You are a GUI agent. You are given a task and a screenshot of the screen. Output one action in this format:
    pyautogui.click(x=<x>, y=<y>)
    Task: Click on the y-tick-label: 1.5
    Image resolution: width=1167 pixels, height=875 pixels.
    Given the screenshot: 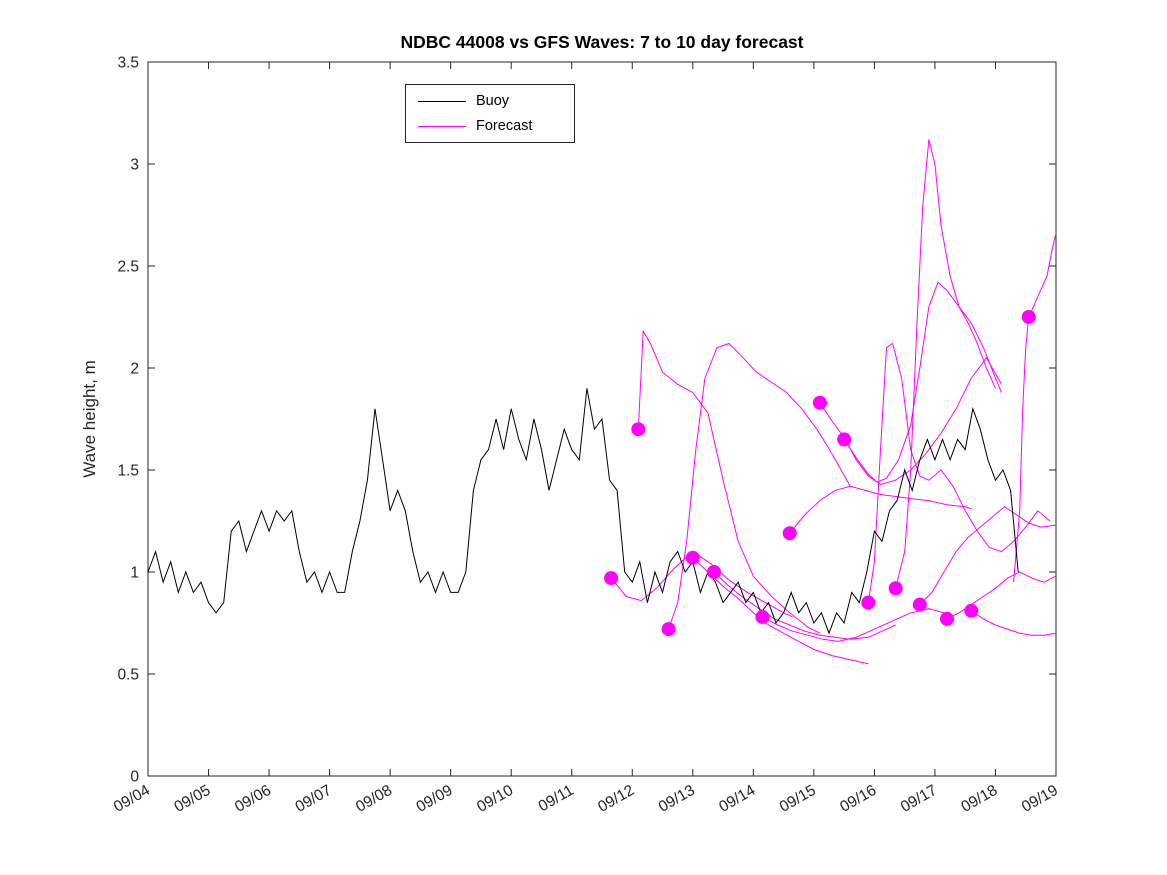 What is the action you would take?
    pyautogui.click(x=128, y=471)
    